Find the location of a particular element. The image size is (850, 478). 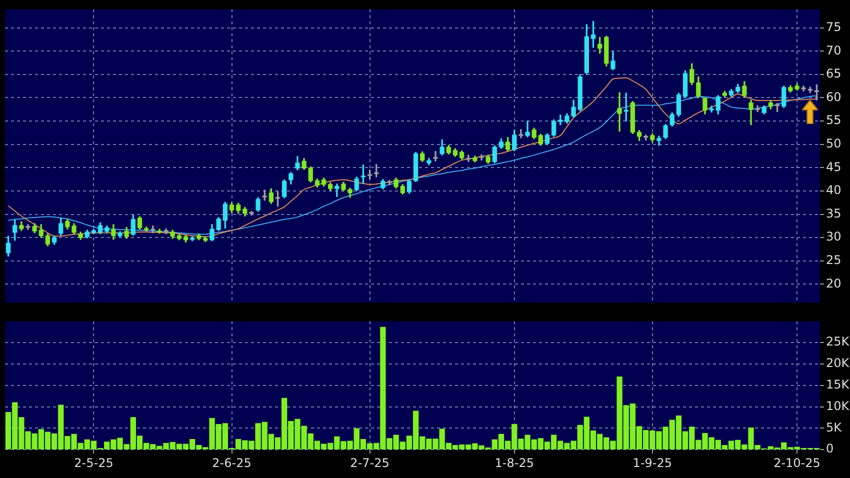

y-tick-label: 25 is located at coordinates (834, 259).